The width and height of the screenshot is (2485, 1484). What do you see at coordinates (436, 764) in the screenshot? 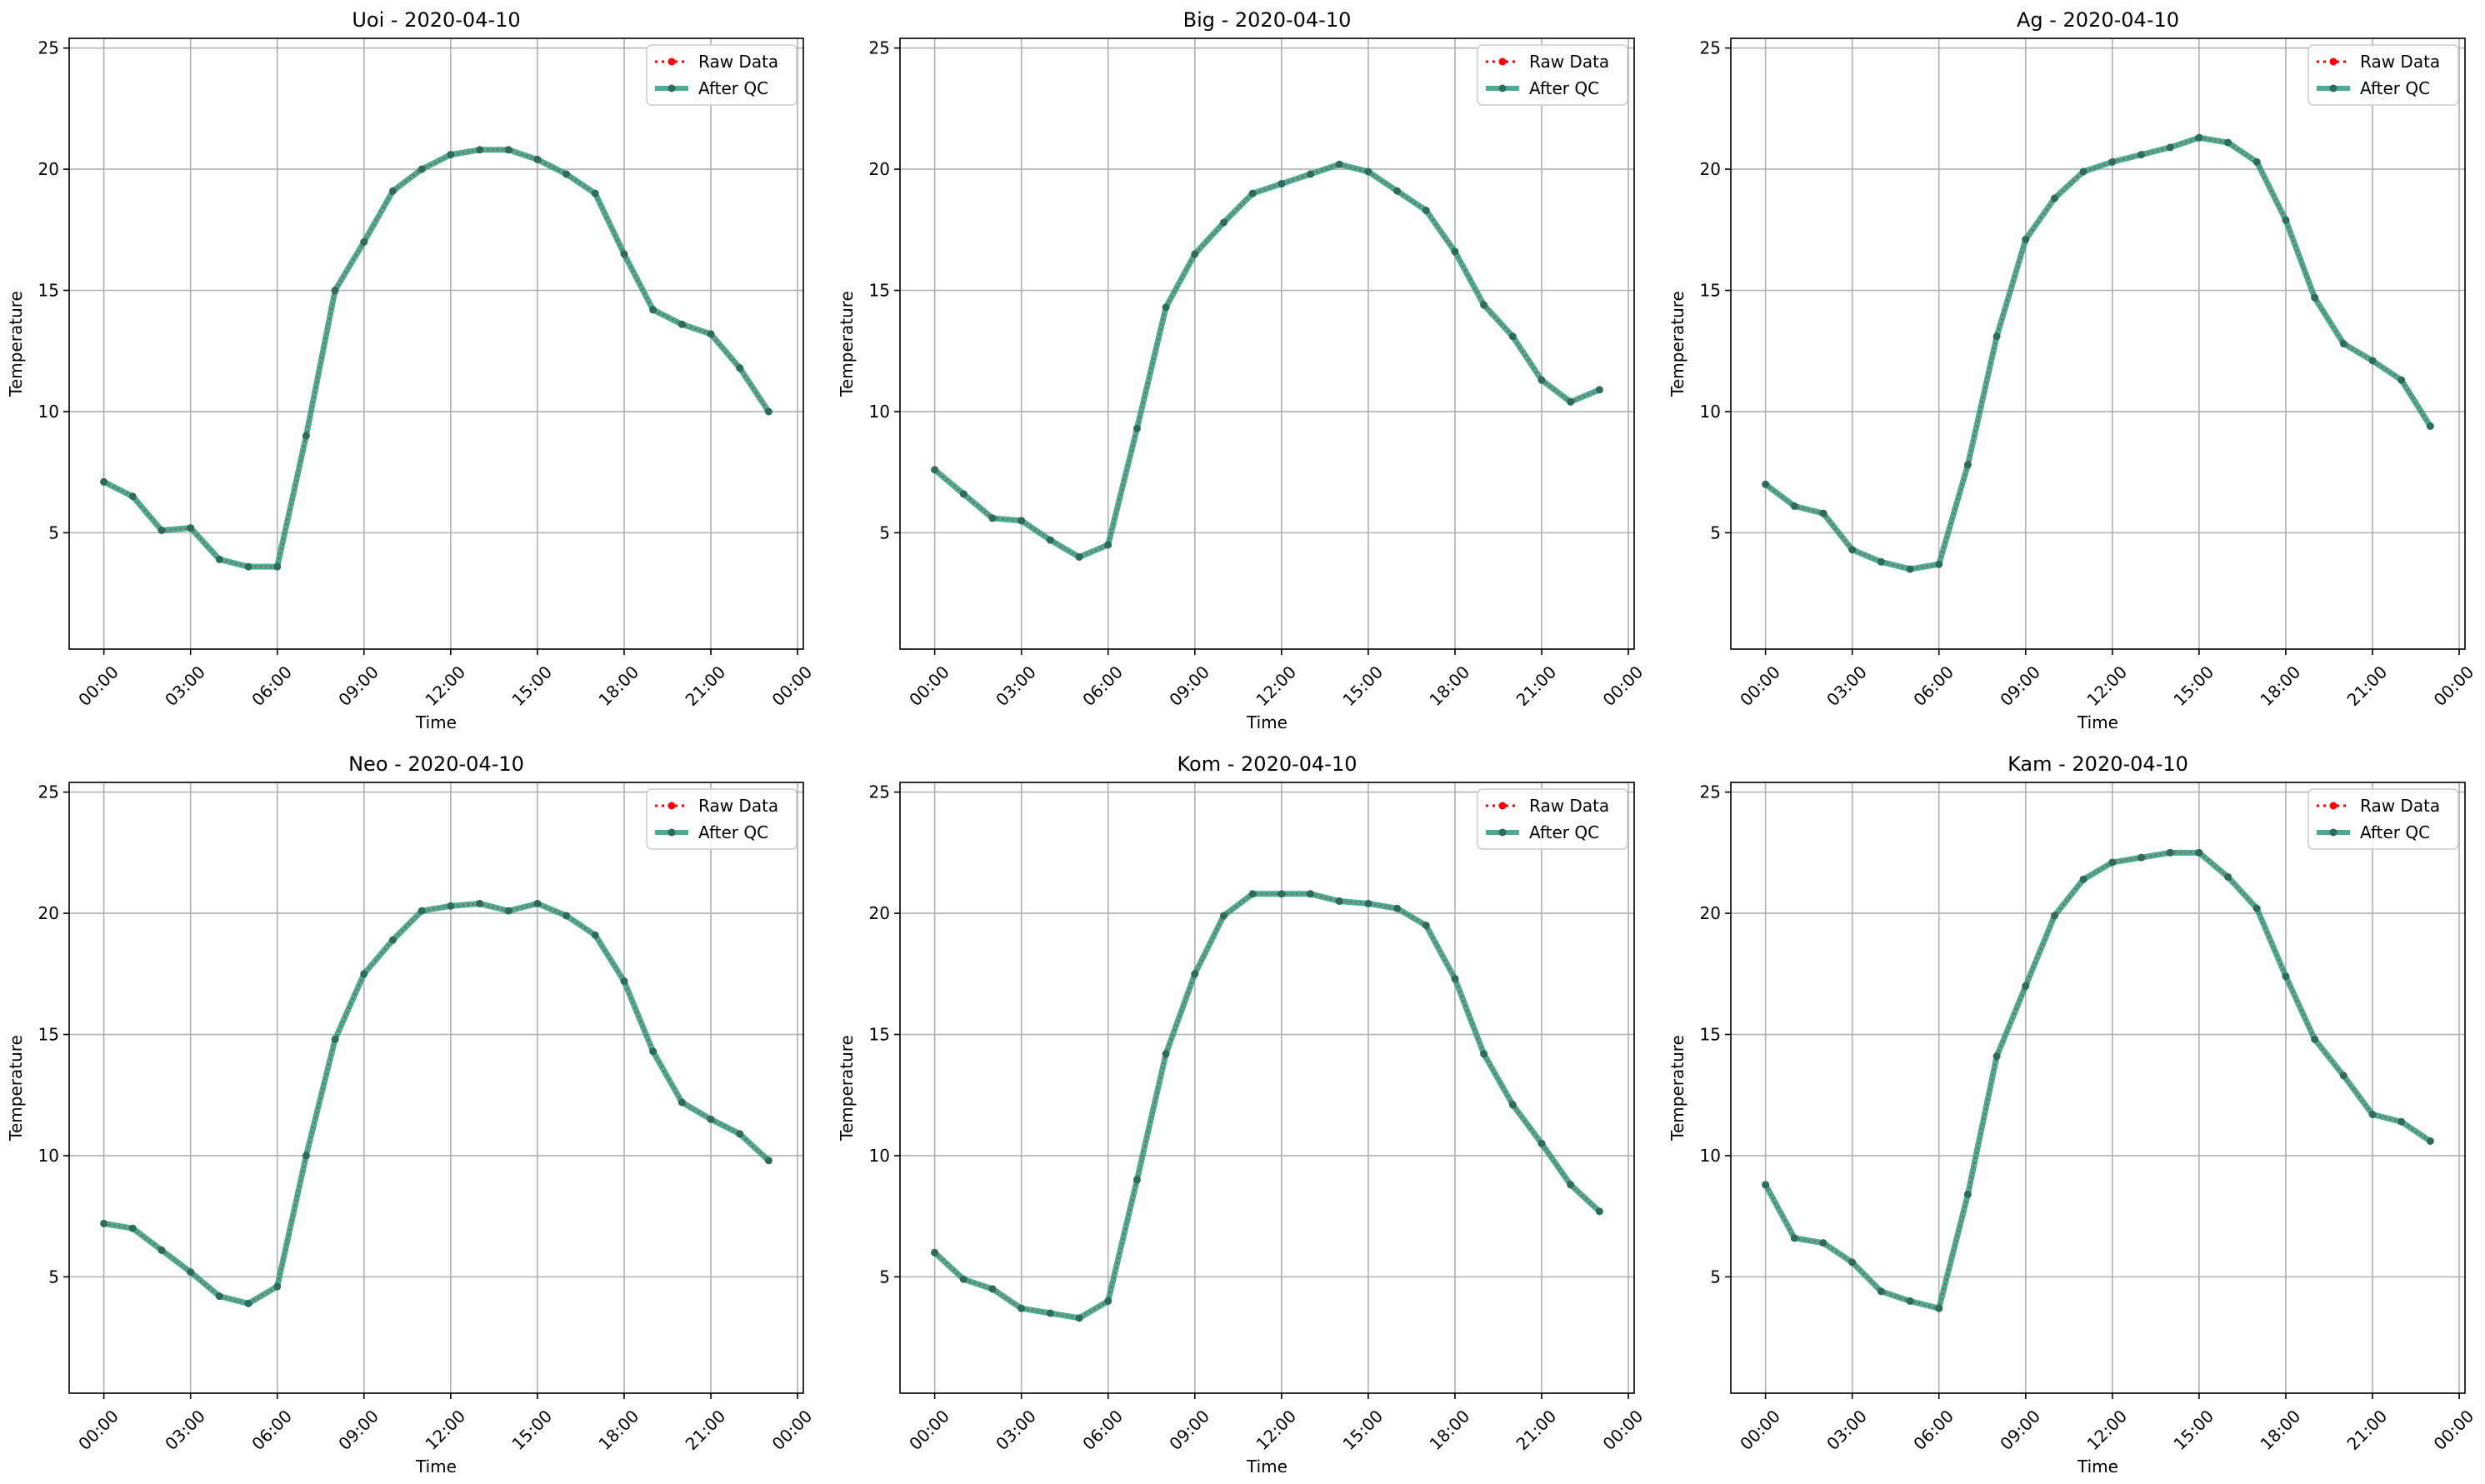
I see `subplot-title: Neo - 2020-04-10` at bounding box center [436, 764].